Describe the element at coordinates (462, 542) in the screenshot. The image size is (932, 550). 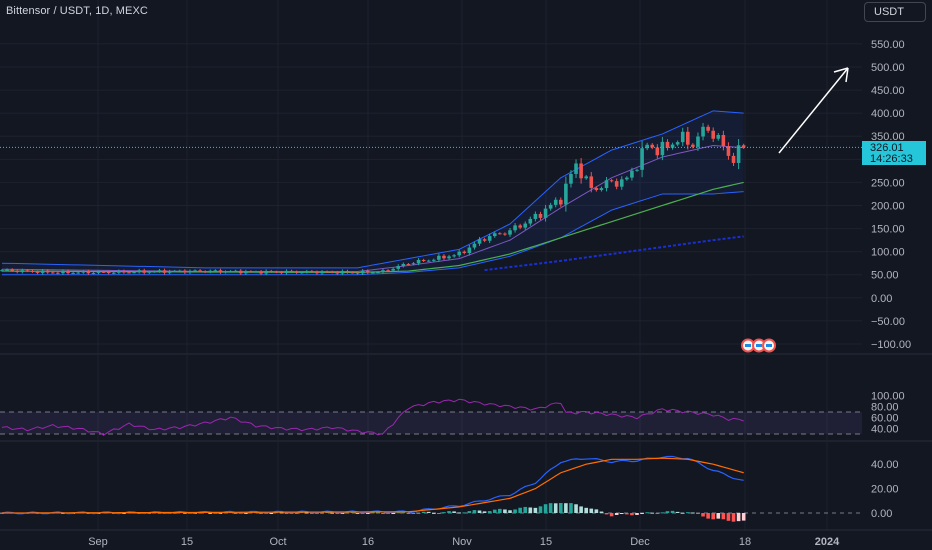
I see `time-tick-label: Nov` at that location.